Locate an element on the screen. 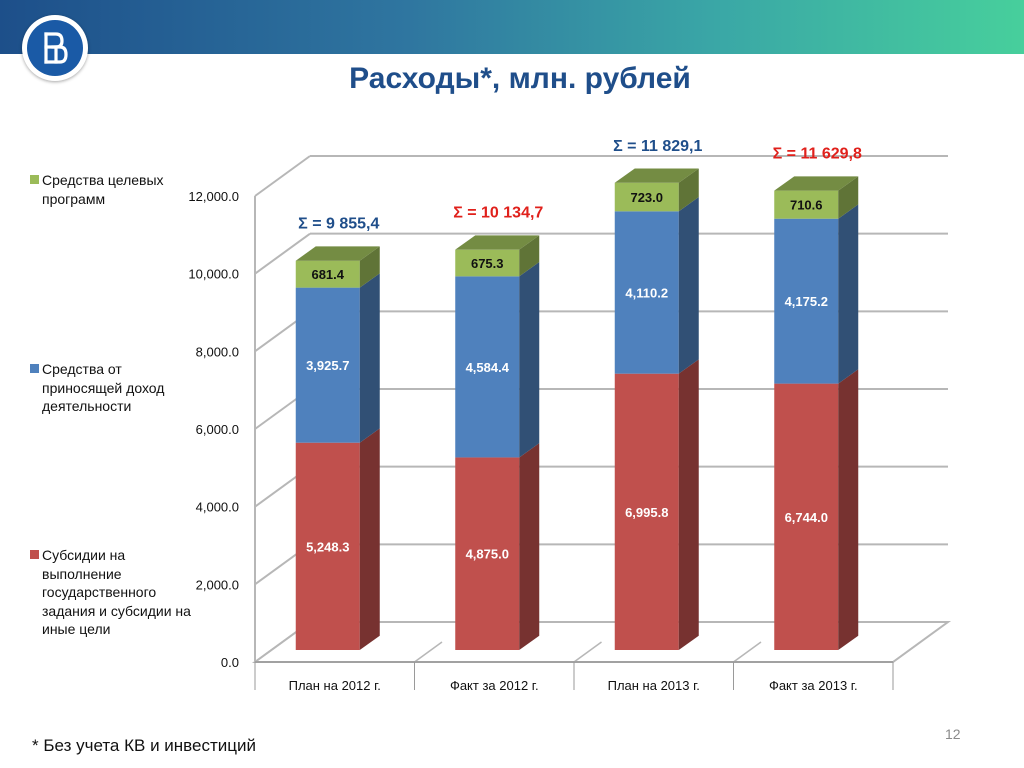  bar-data-label: 723.0 is located at coordinates (646, 197).